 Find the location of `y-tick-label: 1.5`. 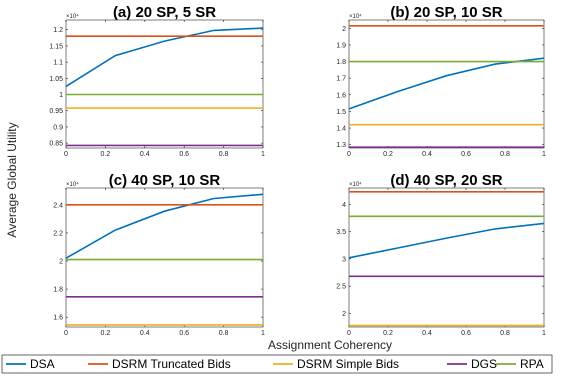

y-tick-label: 1.5 is located at coordinates (341, 112).